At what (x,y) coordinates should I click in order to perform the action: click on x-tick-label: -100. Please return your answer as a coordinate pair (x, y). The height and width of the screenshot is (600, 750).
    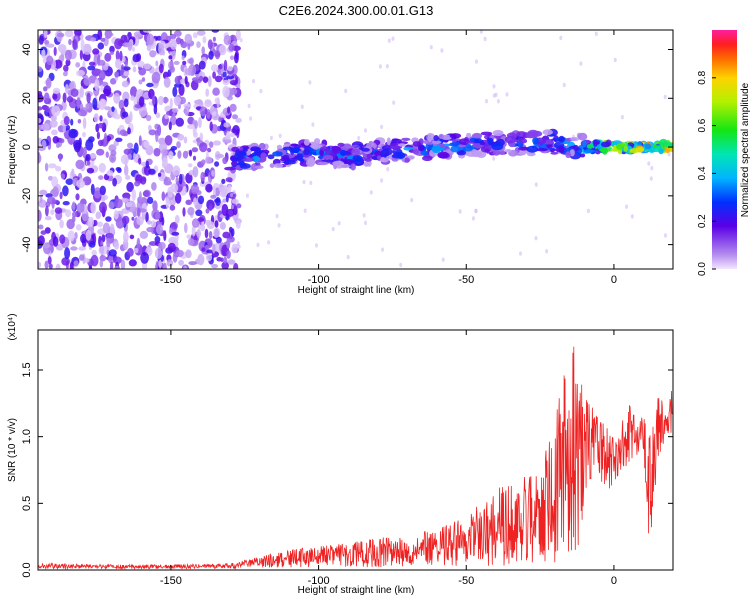
    Looking at the image, I should click on (319, 581).